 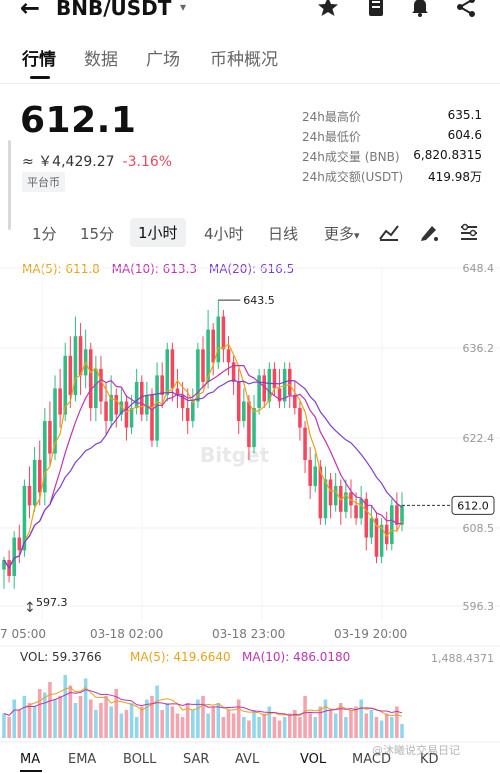 What do you see at coordinates (183, 7) in the screenshot?
I see `chevron-down-icon: ▾` at bounding box center [183, 7].